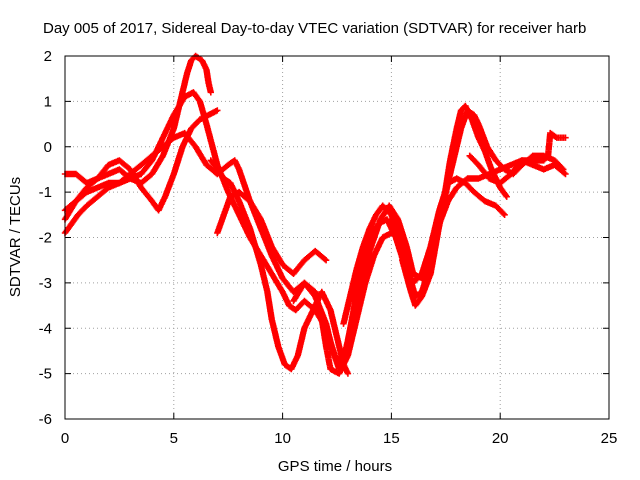 The height and width of the screenshot is (480, 640). Describe the element at coordinates (174, 438) in the screenshot. I see `x-tick-label: 5` at that location.